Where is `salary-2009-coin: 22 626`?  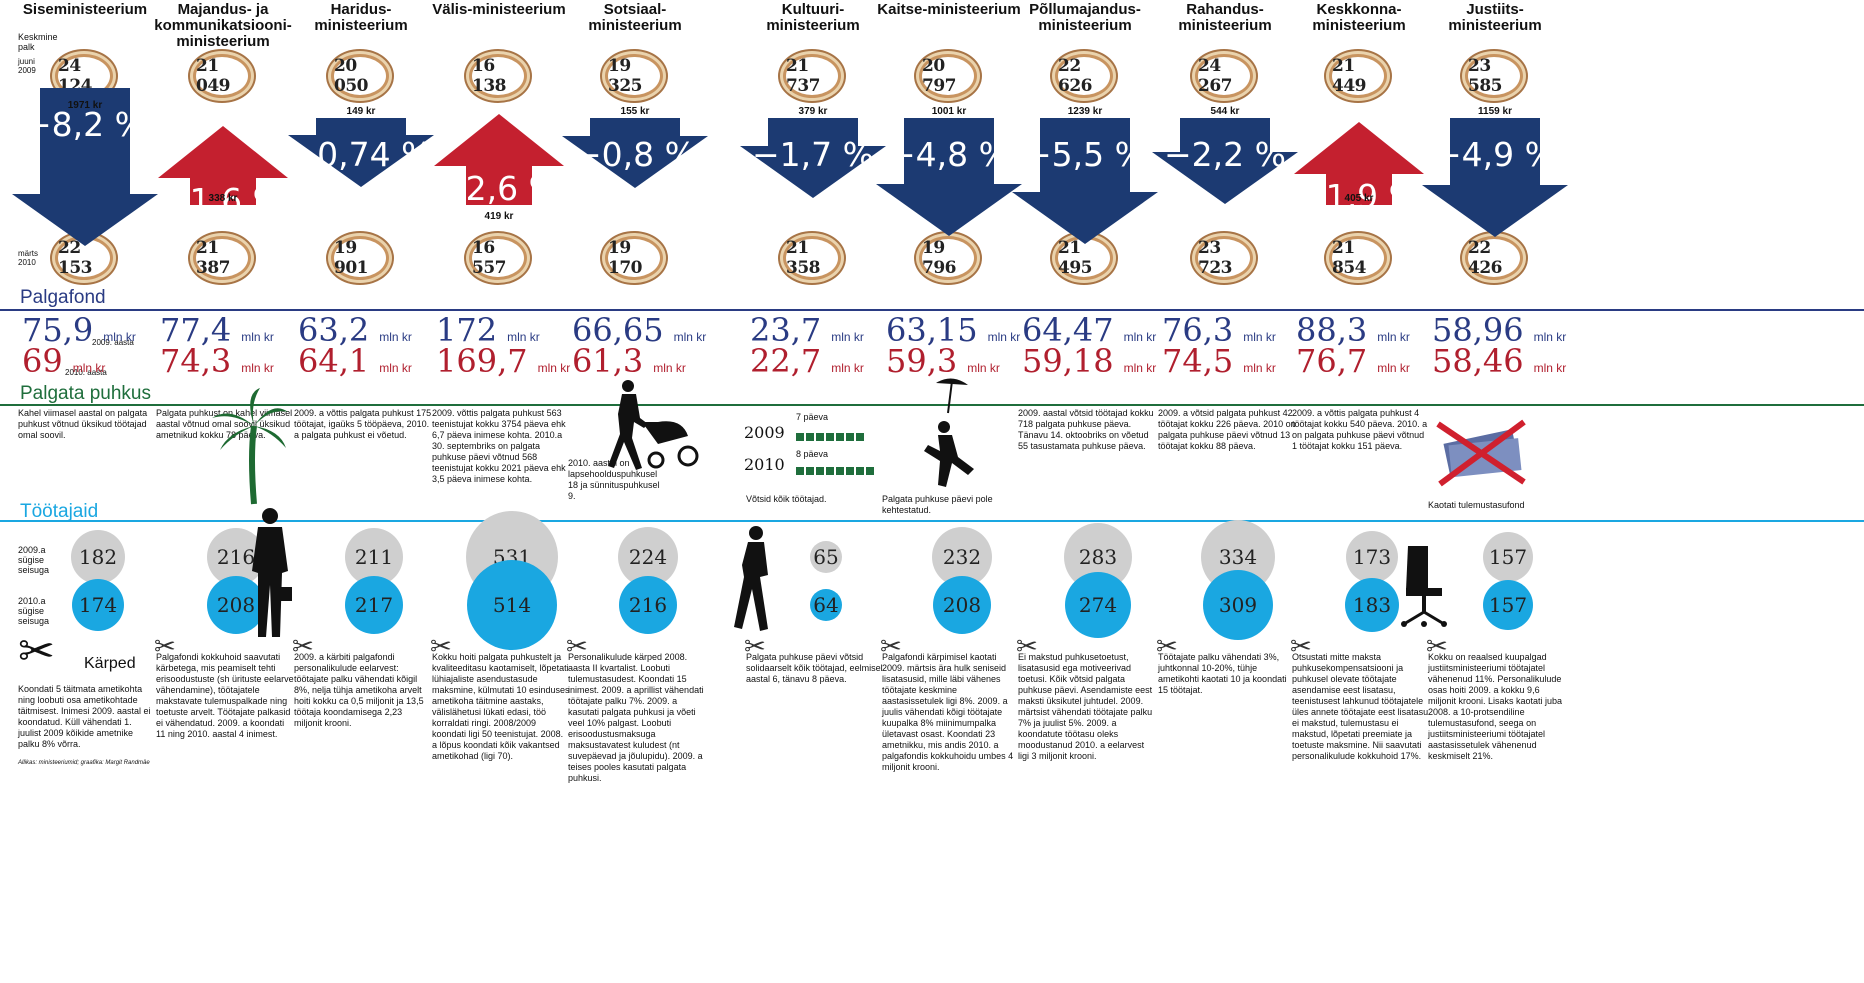
salary-2009-coin: 22 626 is located at coordinates (1084, 76).